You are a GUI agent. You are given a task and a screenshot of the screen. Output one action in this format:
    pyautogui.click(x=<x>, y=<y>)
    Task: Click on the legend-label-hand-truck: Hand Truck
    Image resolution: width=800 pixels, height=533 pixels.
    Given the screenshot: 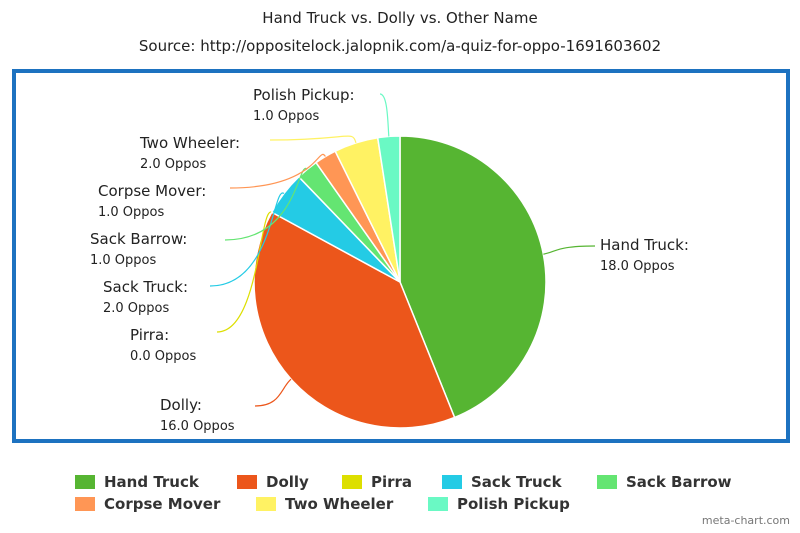 What is the action you would take?
    pyautogui.click(x=151, y=482)
    